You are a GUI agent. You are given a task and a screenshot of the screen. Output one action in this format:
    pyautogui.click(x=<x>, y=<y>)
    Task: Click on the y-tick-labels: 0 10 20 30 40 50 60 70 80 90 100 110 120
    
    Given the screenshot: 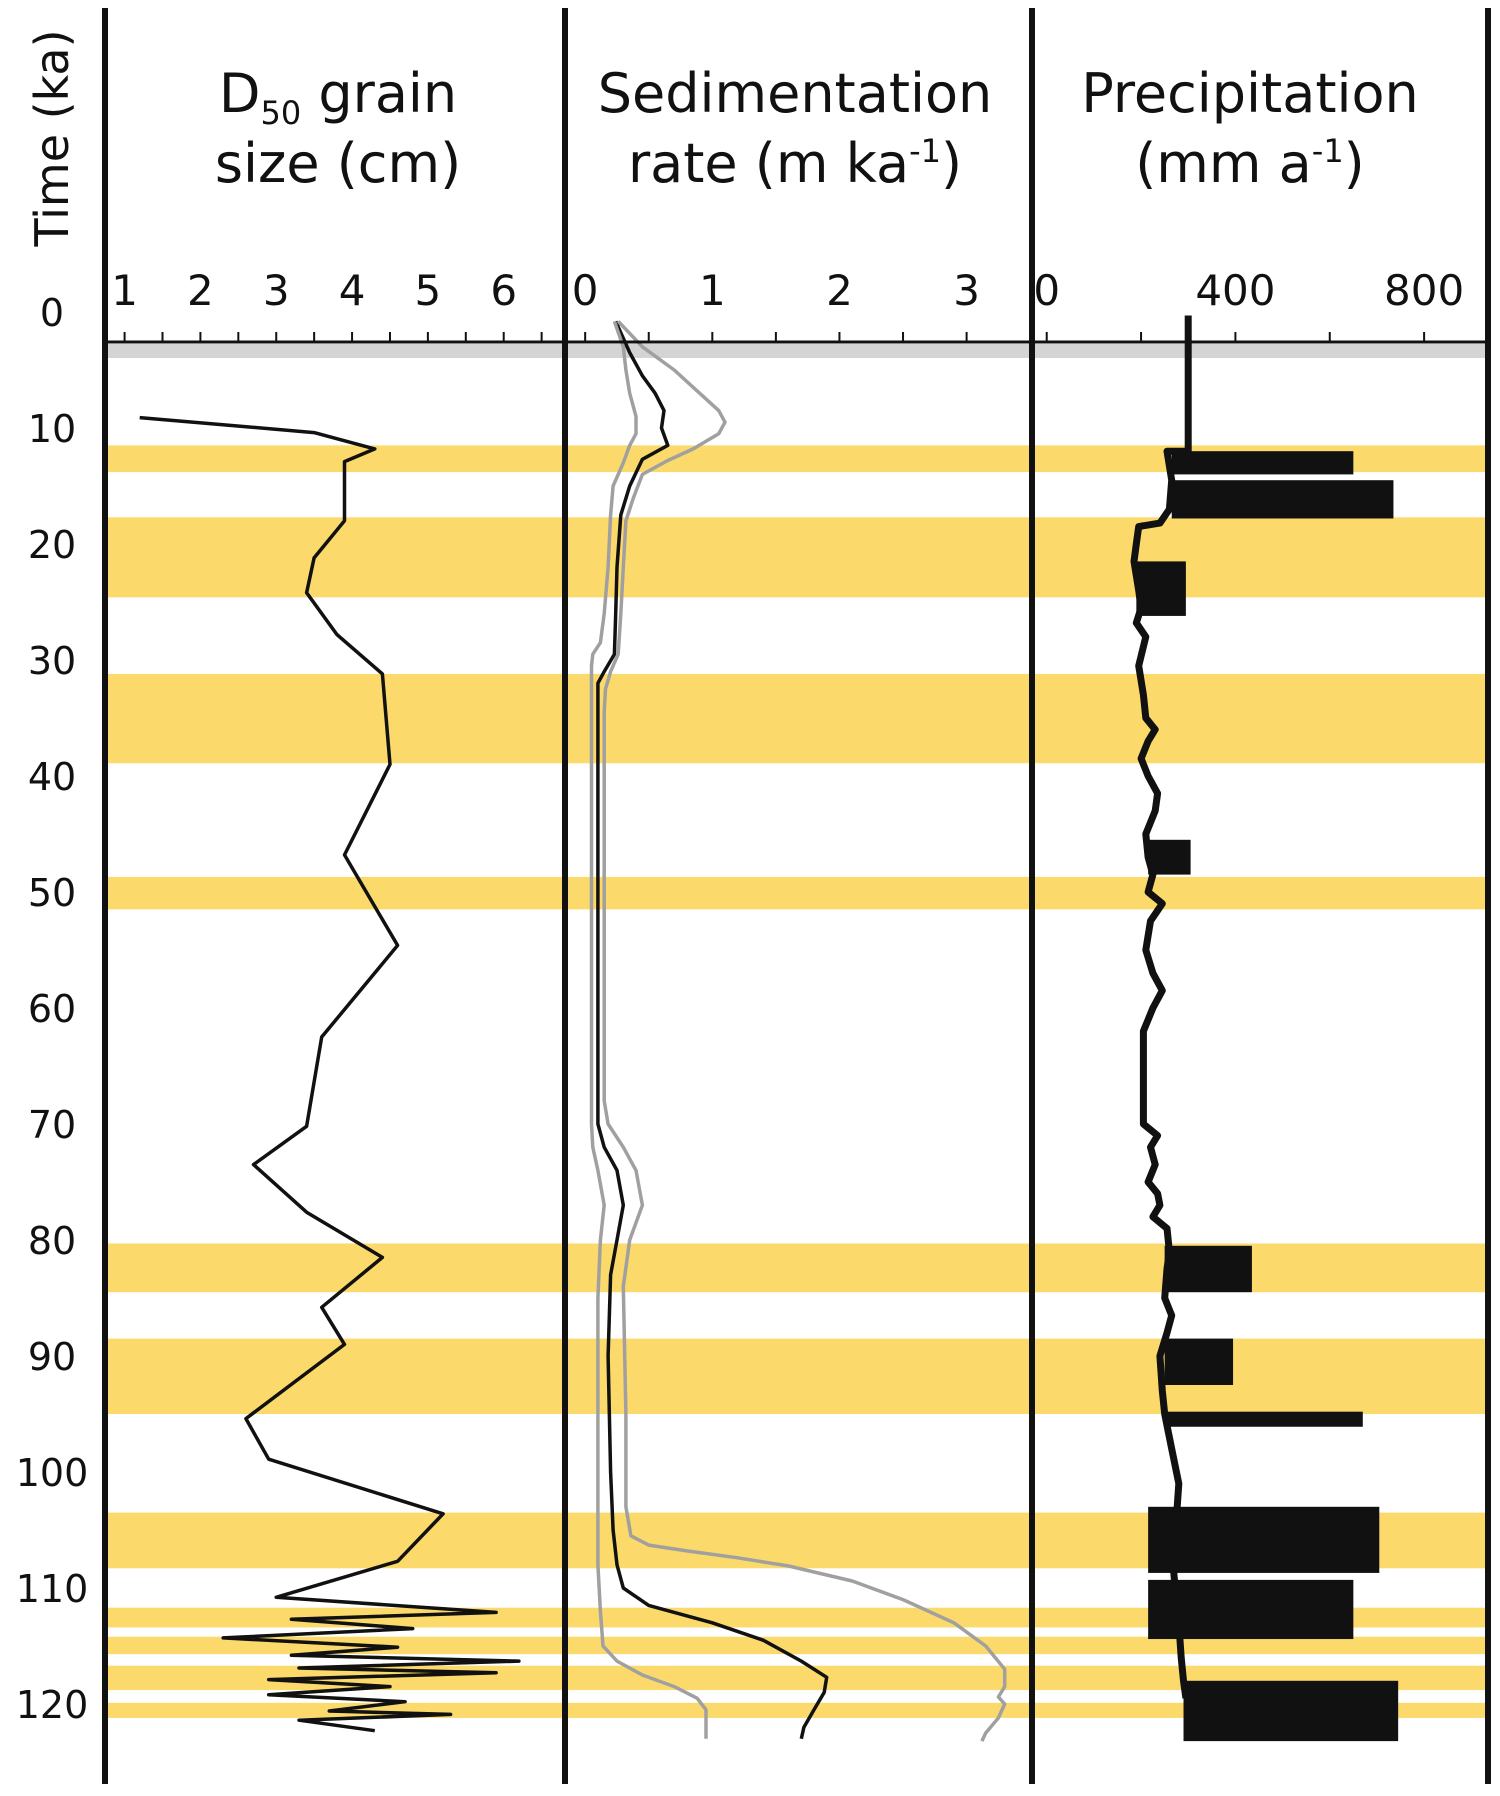 What is the action you would take?
    pyautogui.click(x=52, y=1009)
    